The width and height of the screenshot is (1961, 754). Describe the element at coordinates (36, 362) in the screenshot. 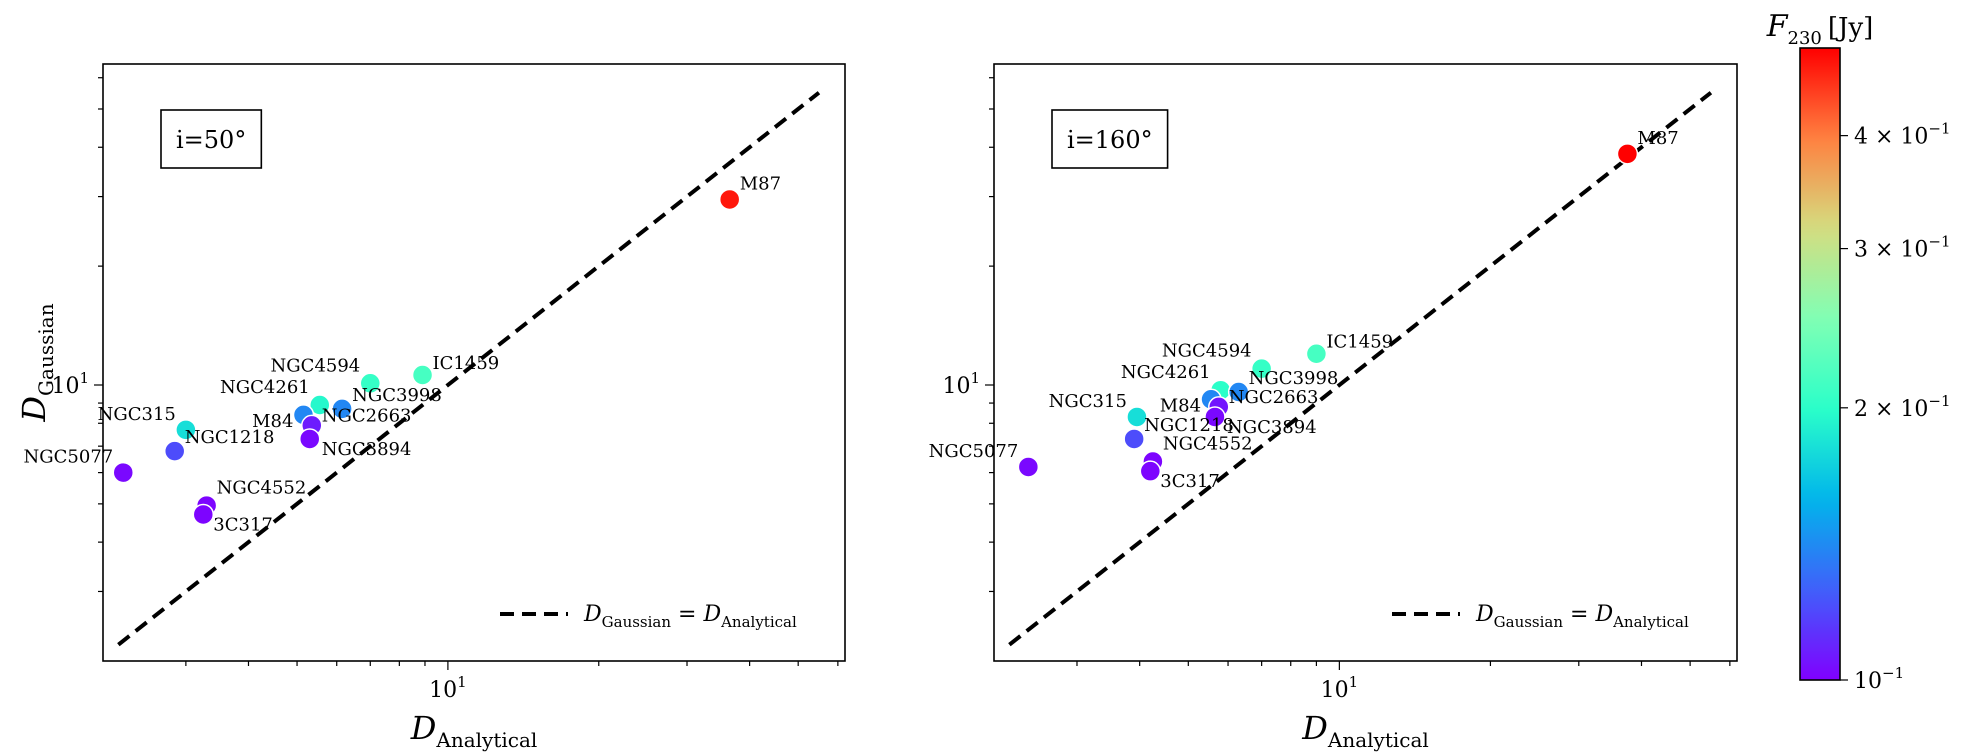

I see `y-axis-label: DGaussian` at that location.